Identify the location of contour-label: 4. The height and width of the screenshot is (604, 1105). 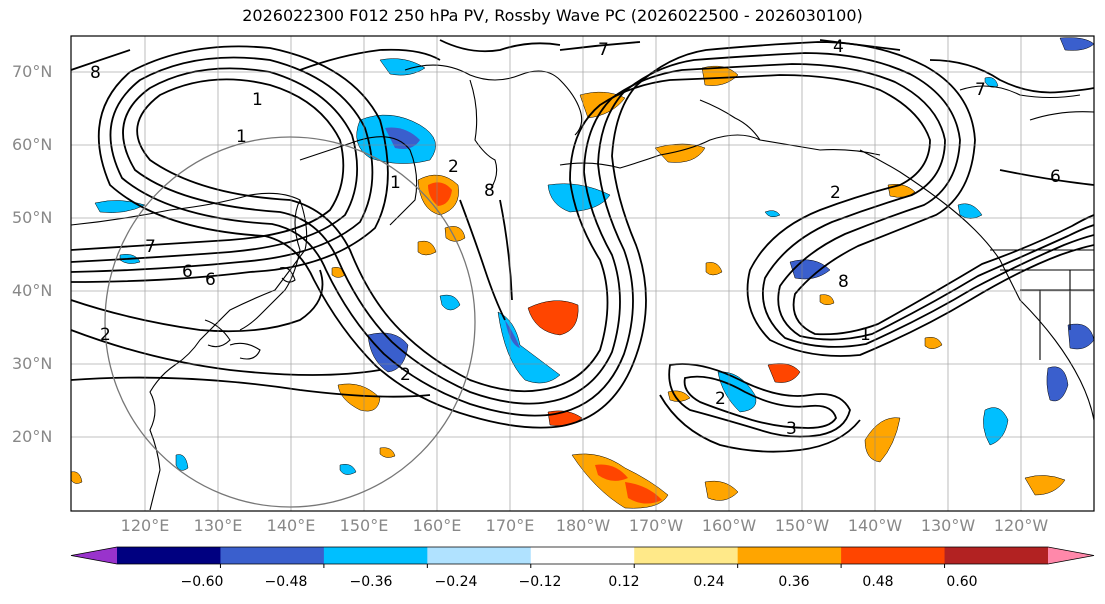
(838, 47).